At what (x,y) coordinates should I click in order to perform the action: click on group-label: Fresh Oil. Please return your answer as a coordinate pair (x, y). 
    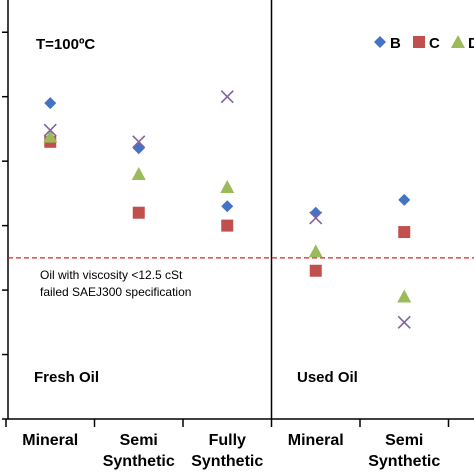
    Looking at the image, I should click on (66, 377).